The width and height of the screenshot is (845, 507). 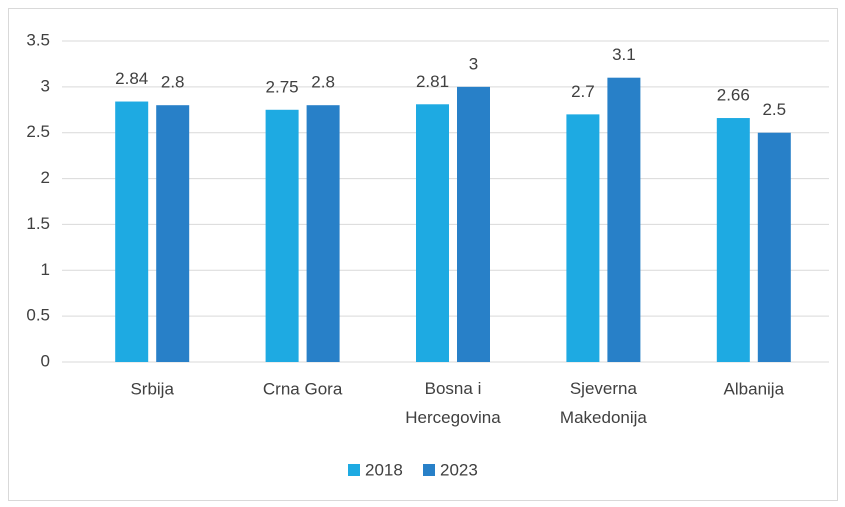 I want to click on x-tick-label: Srbija, so click(x=152, y=388).